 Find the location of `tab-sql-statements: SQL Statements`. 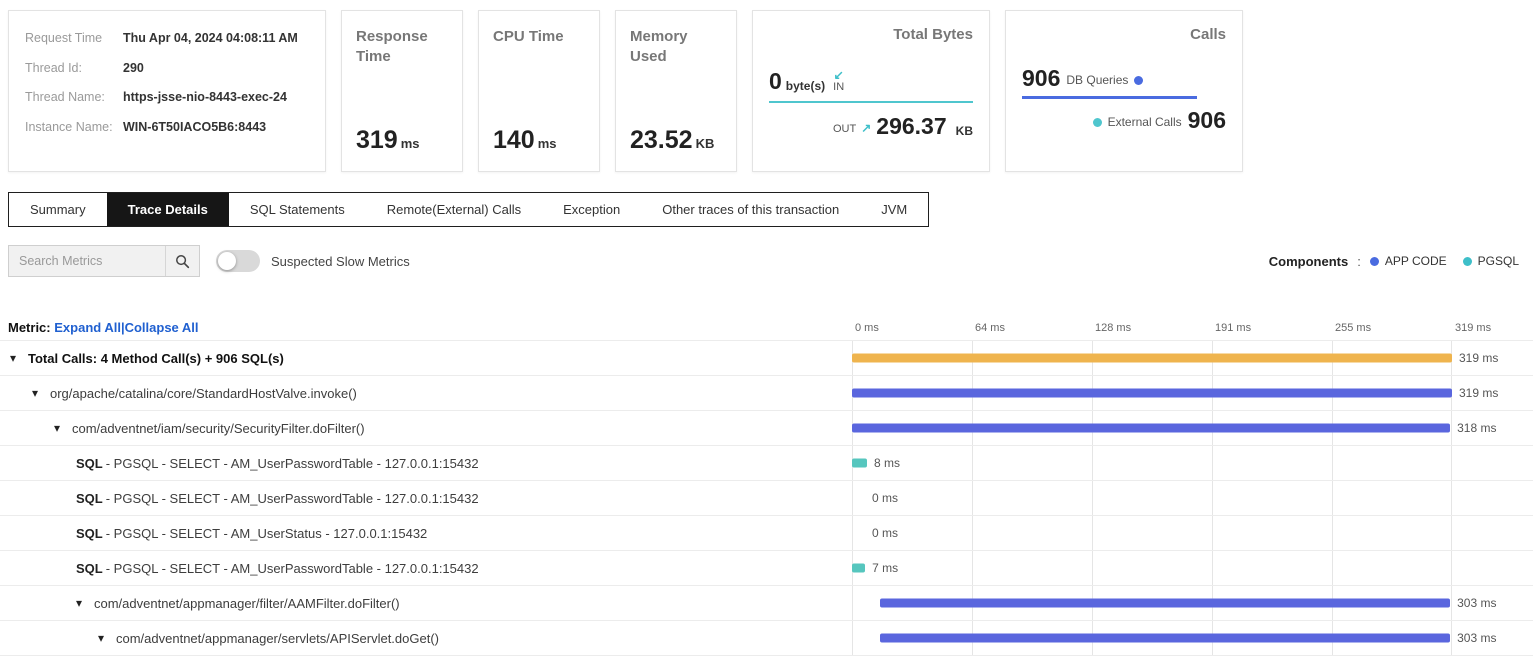

tab-sql-statements: SQL Statements is located at coordinates (297, 209).